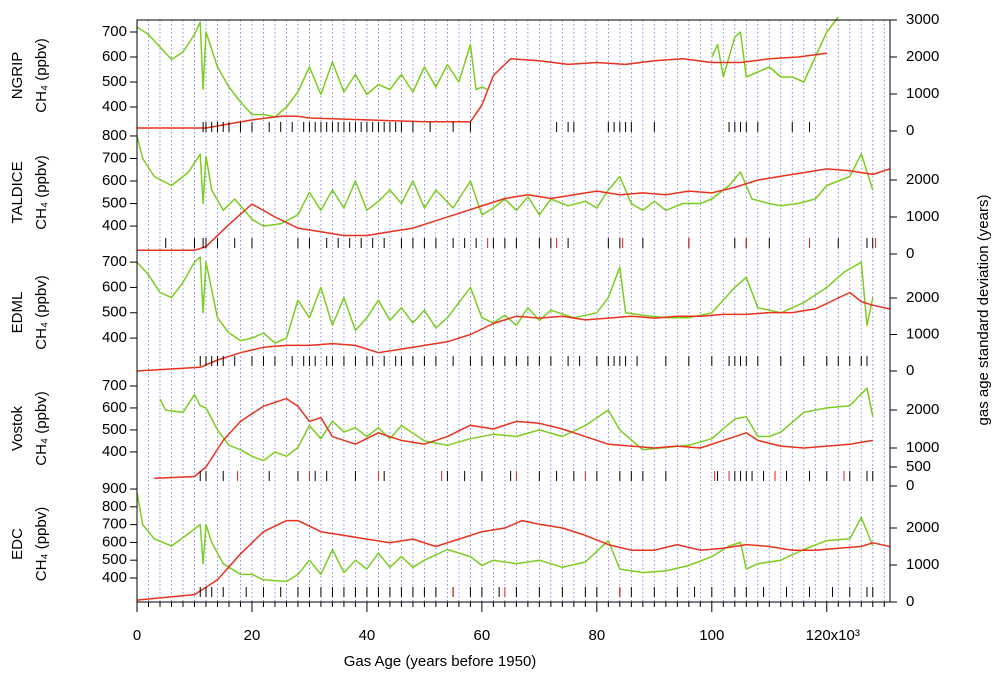 The image size is (993, 676). I want to click on x-tick-label: 100, so click(711, 635).